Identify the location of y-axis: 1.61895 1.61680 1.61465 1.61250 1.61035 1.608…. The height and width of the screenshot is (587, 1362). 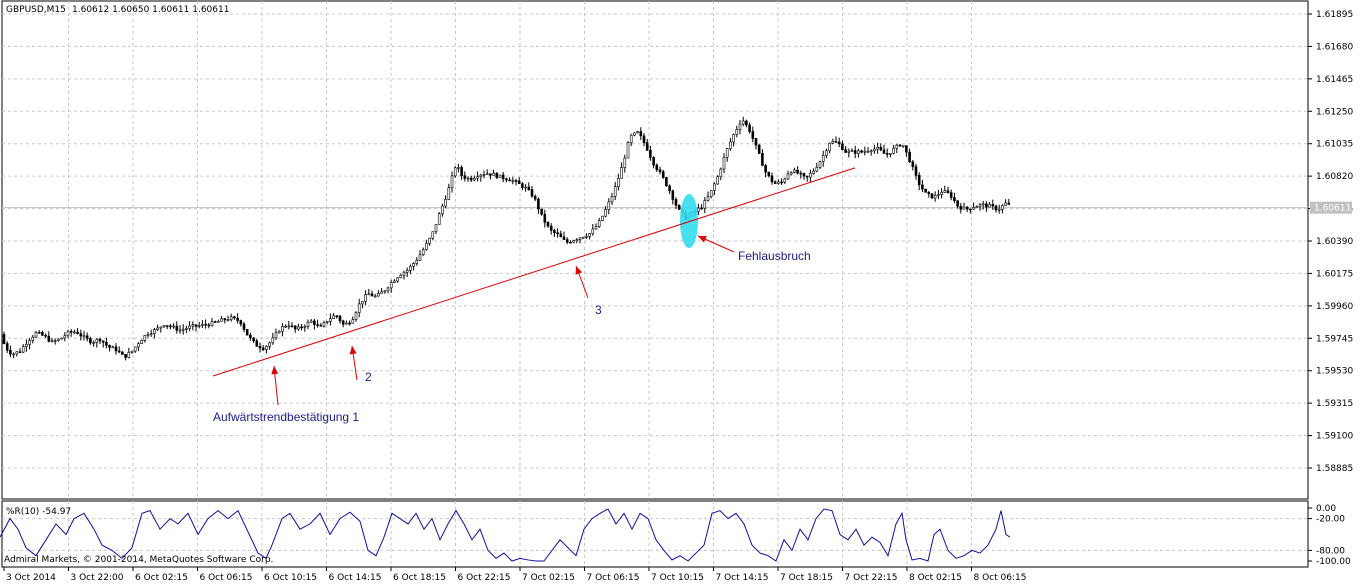
(1330, 242).